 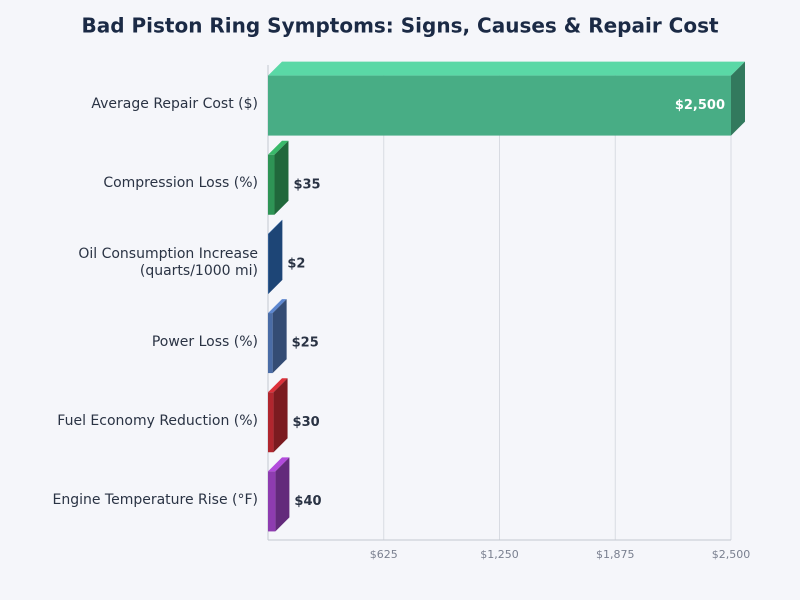 I want to click on x-tick-label: $2,500, so click(x=731, y=554).